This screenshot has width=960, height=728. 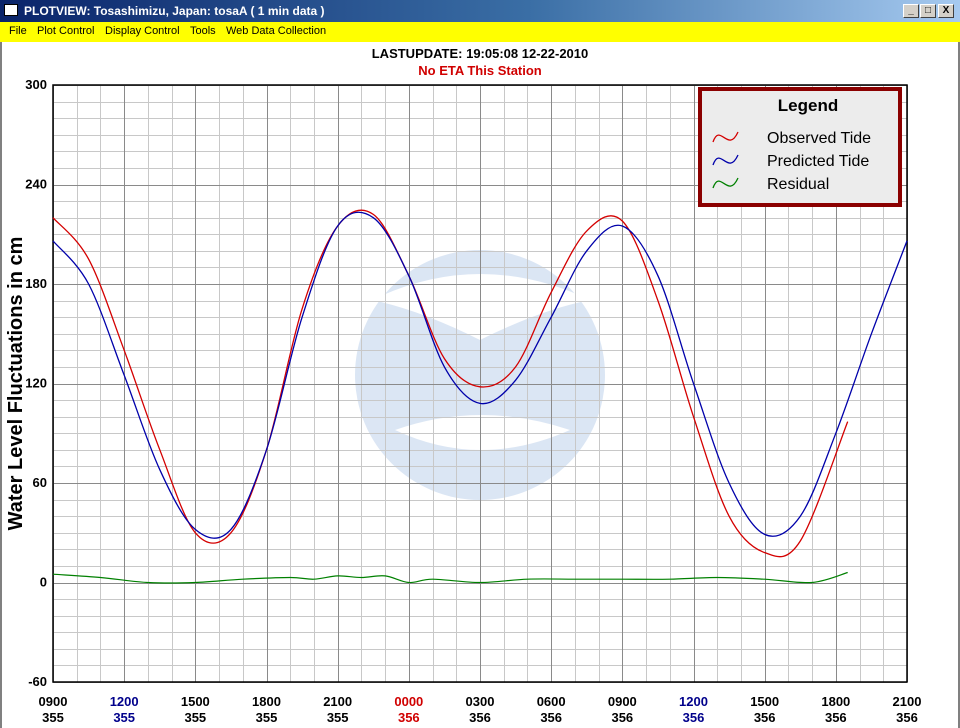 What do you see at coordinates (43, 582) in the screenshot?
I see `y-tick-label: 0` at bounding box center [43, 582].